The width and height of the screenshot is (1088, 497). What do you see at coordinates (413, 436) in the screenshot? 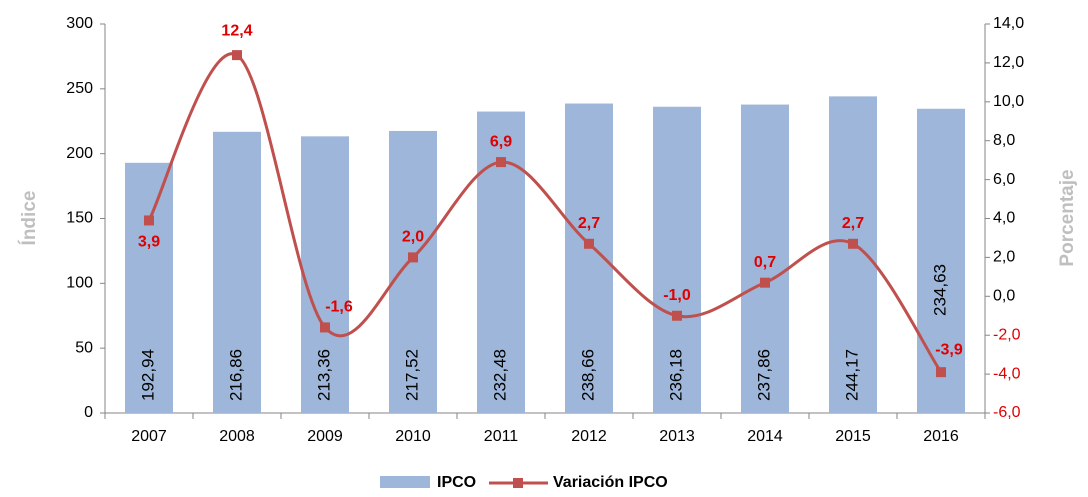
I see `x-tick-label: 2010` at bounding box center [413, 436].